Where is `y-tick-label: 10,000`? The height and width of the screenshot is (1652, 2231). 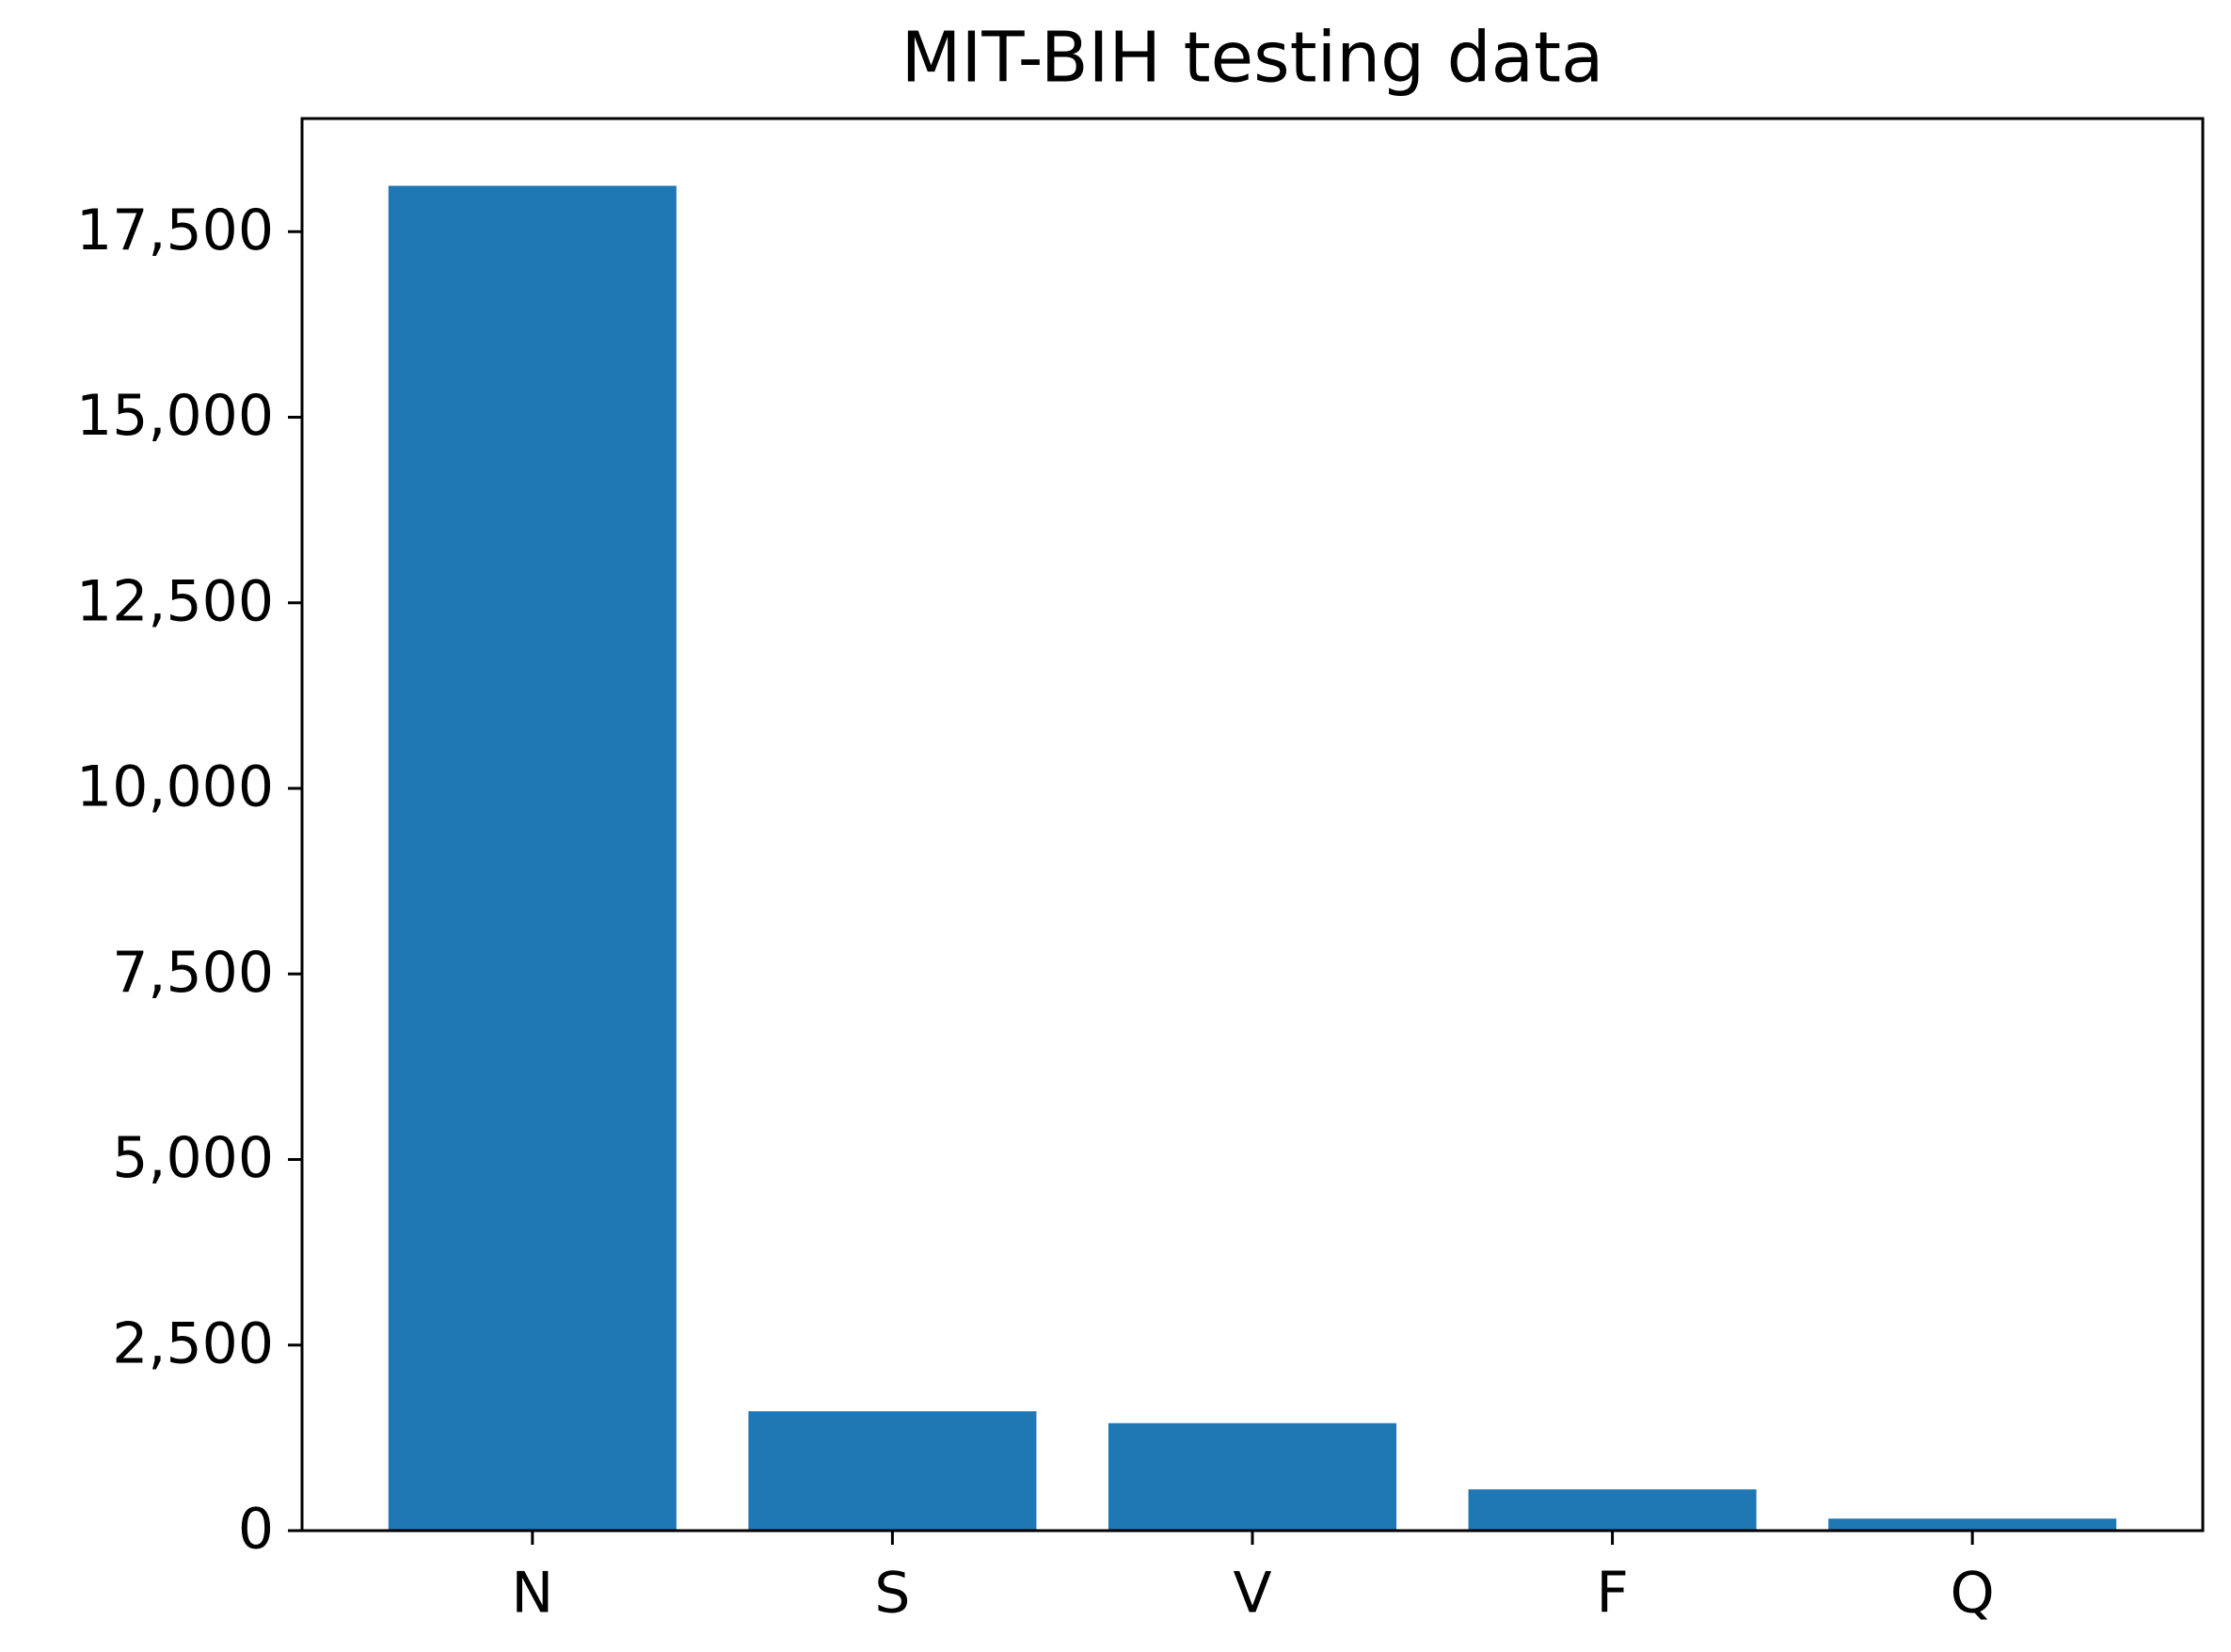
y-tick-label: 10,000 is located at coordinates (175, 787).